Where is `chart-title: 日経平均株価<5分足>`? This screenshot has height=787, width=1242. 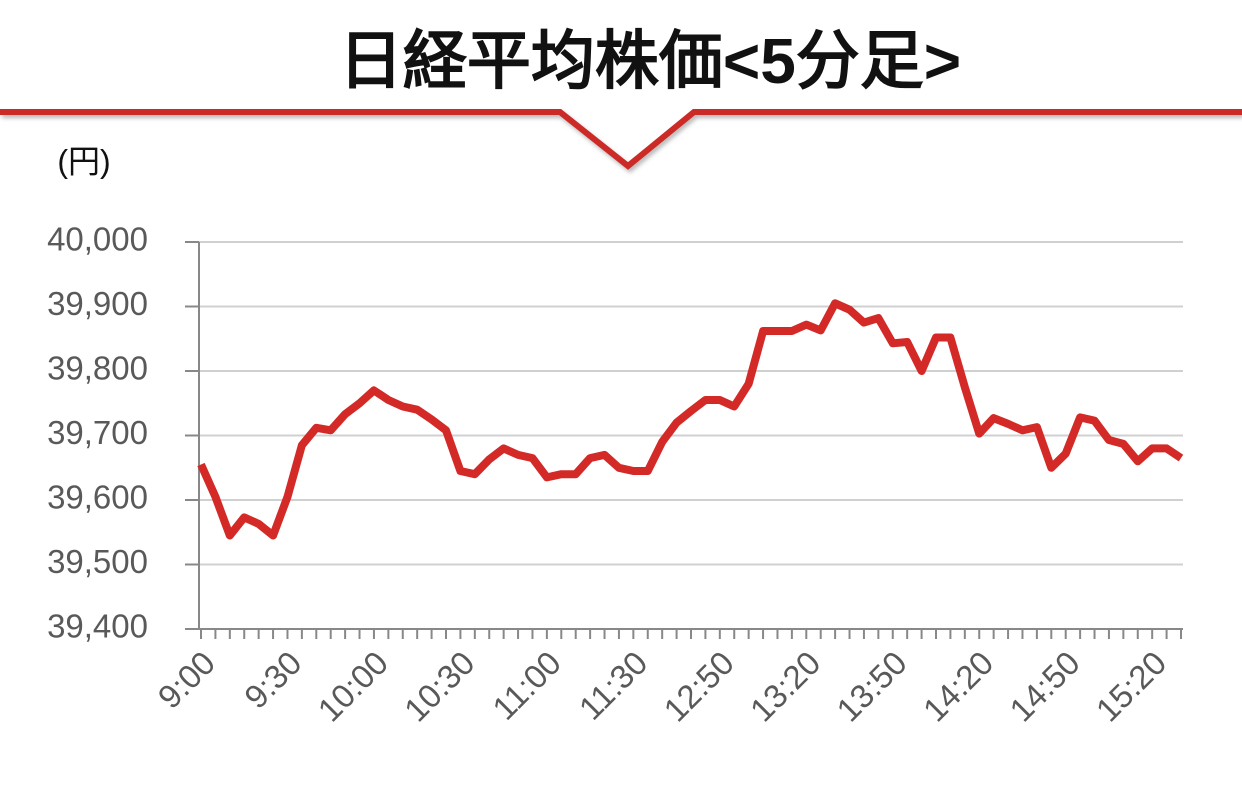
chart-title: 日経平均株価<5分足> is located at coordinates (650, 61).